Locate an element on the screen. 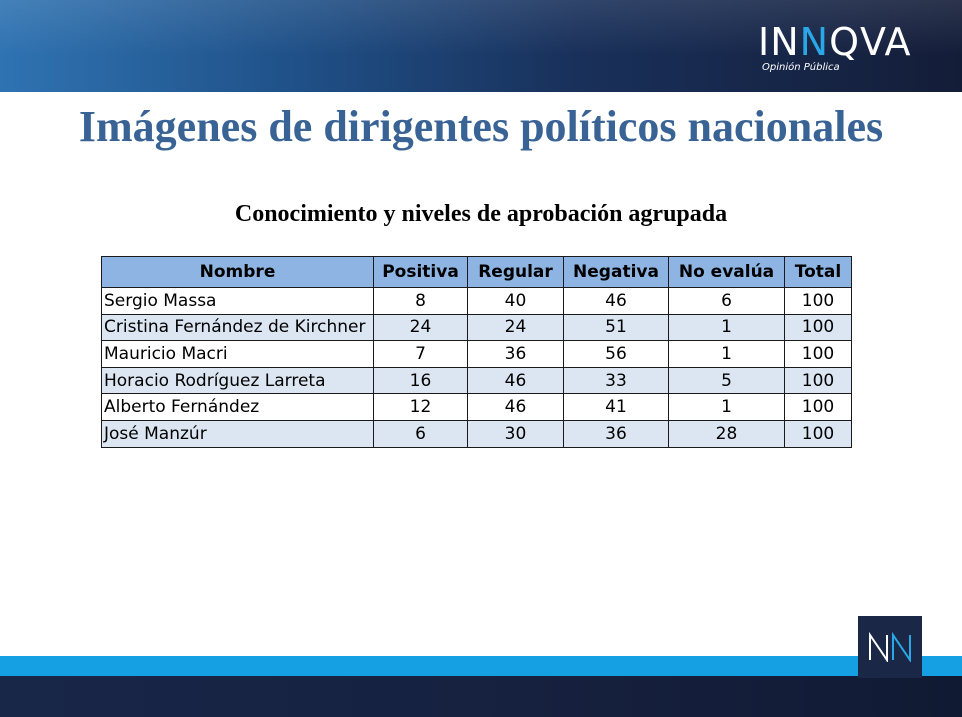  cell-positiva: 6 is located at coordinates (420, 433).